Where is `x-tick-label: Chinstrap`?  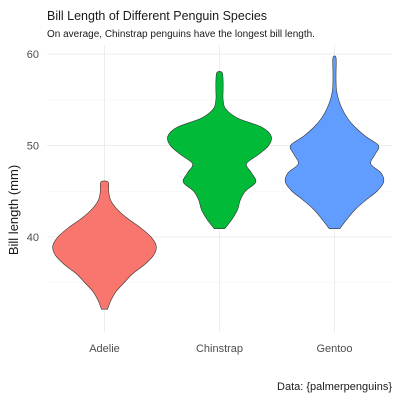 x-tick-label: Chinstrap is located at coordinates (219, 349).